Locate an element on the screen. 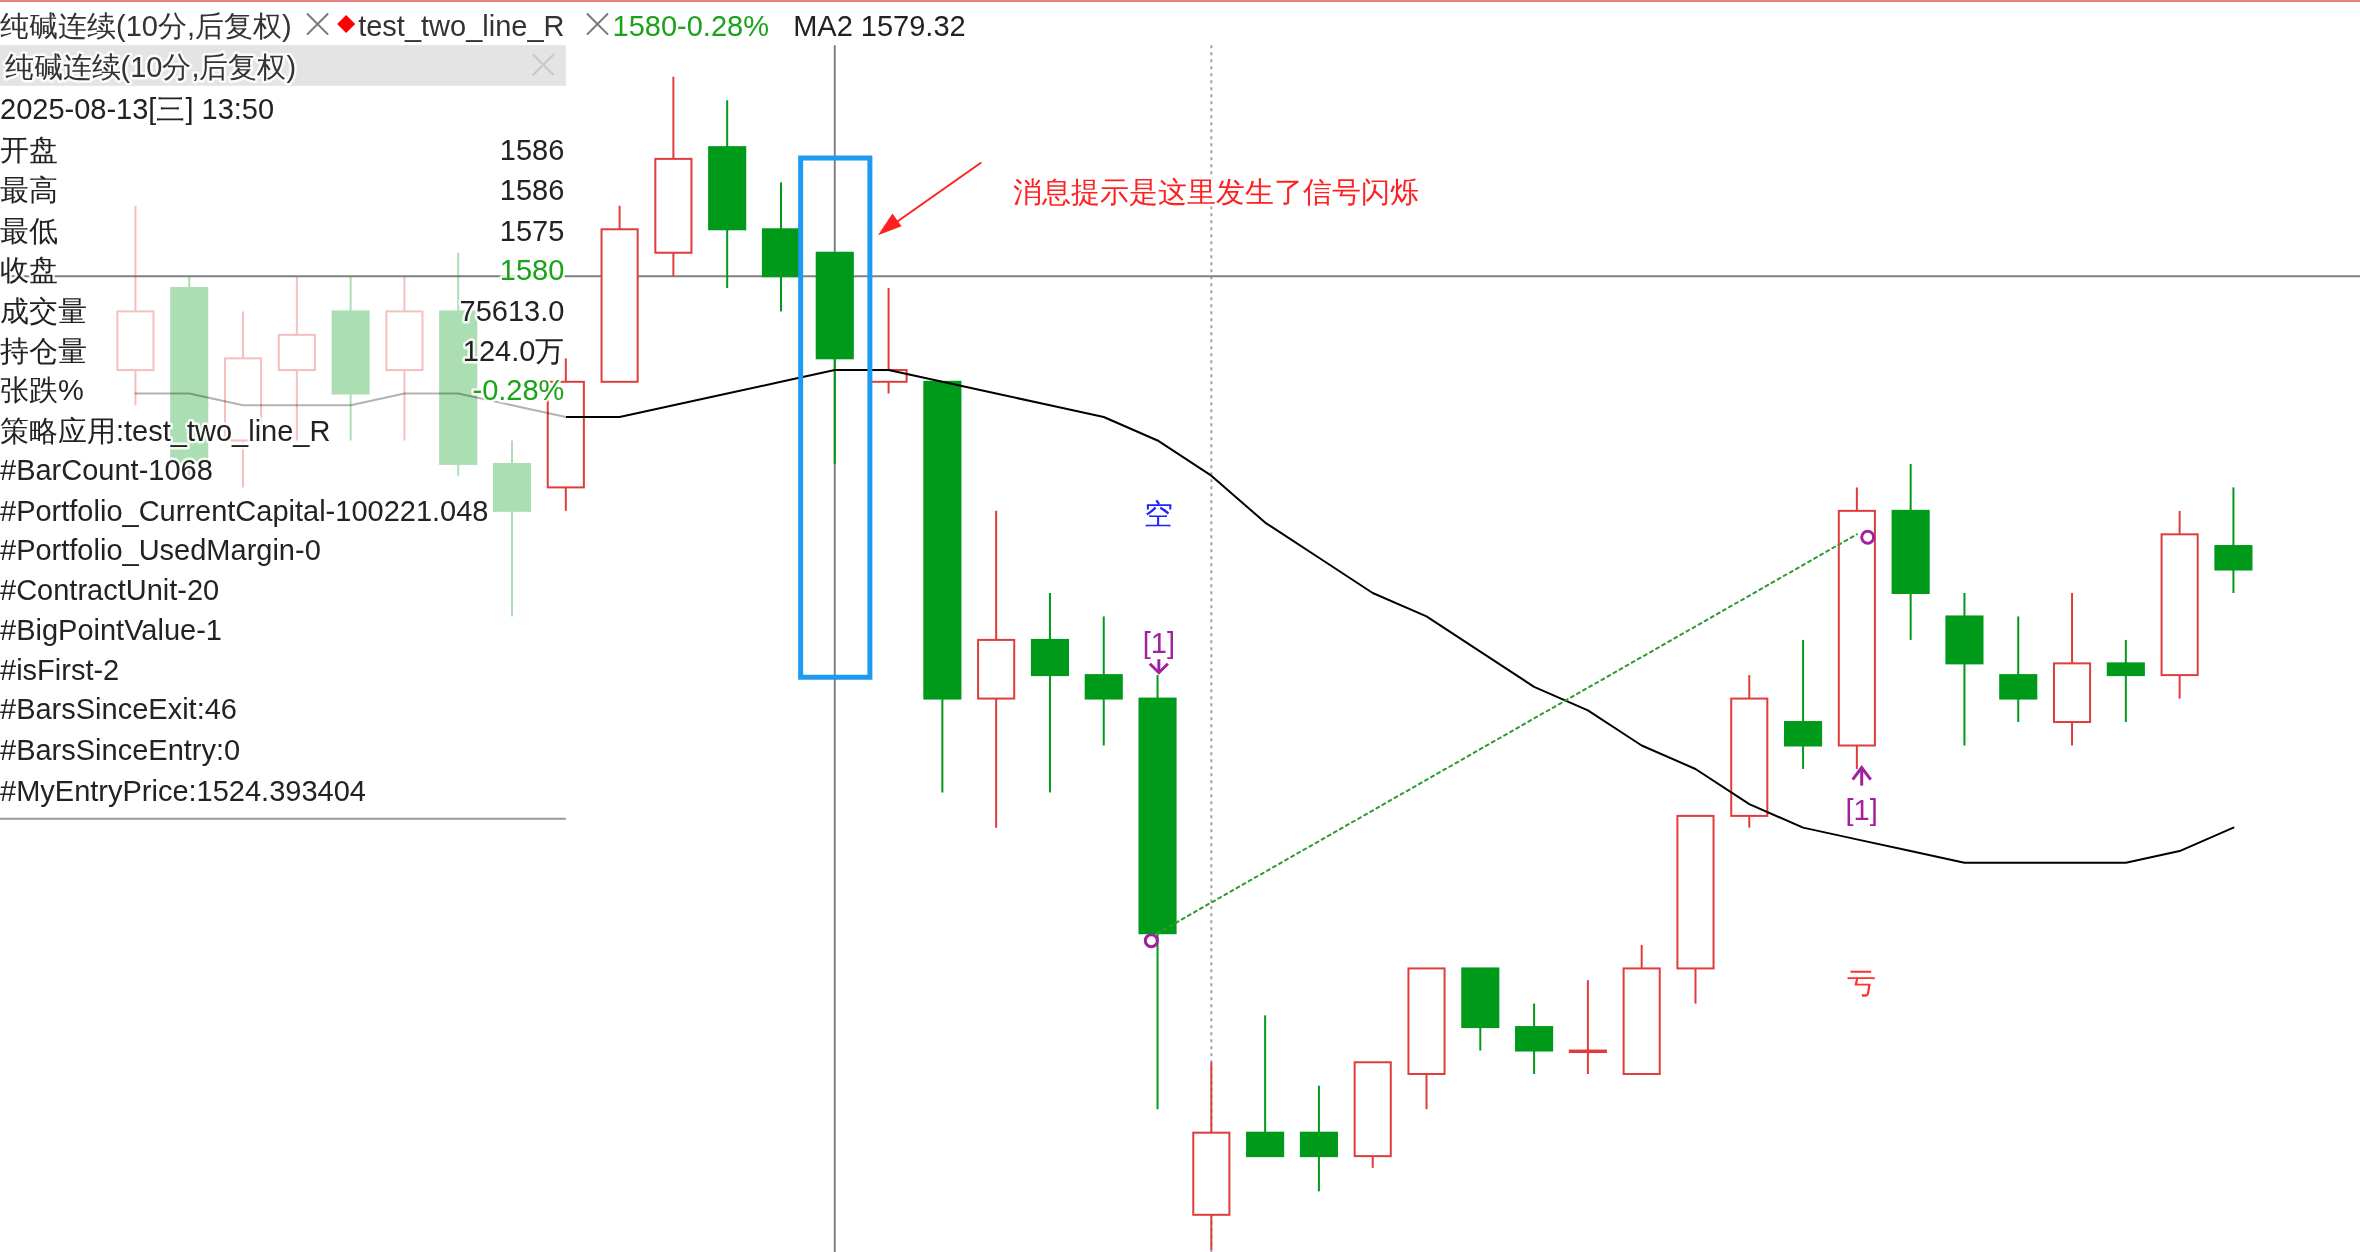  text: 持仓量 is located at coordinates (43, 351).